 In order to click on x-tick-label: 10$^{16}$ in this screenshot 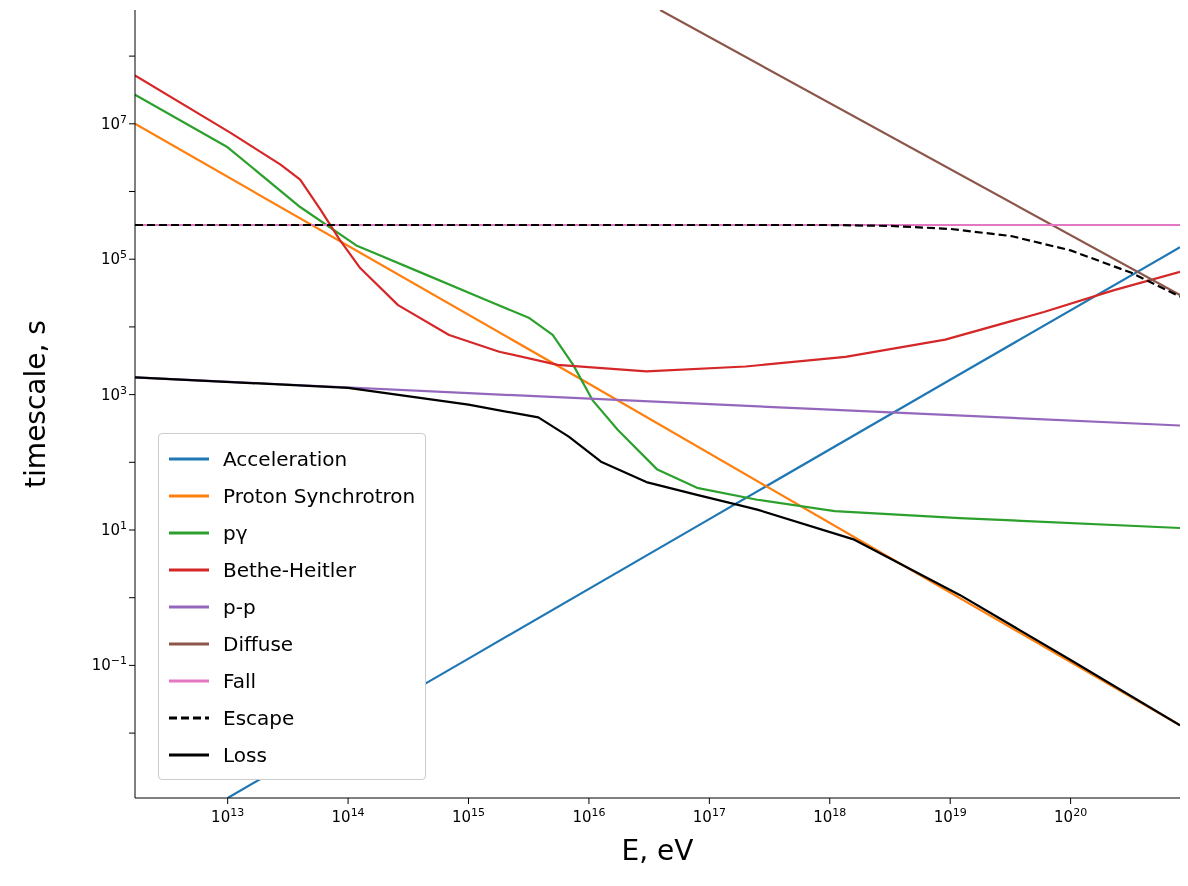, I will do `click(589, 815)`.